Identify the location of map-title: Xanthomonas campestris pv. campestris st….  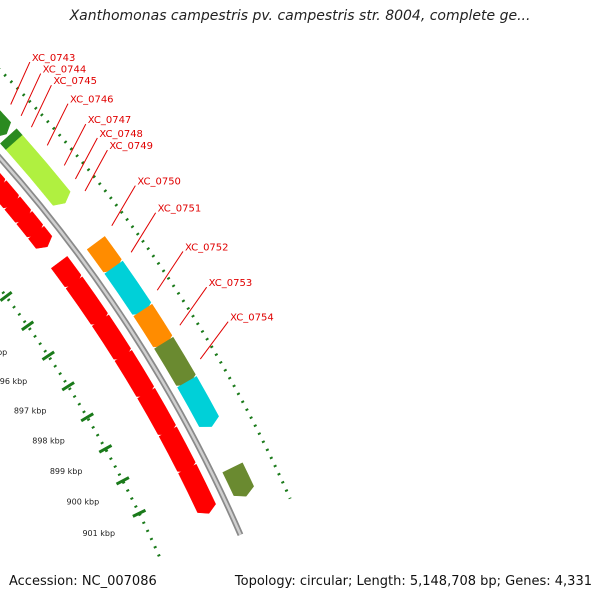
(300, 16).